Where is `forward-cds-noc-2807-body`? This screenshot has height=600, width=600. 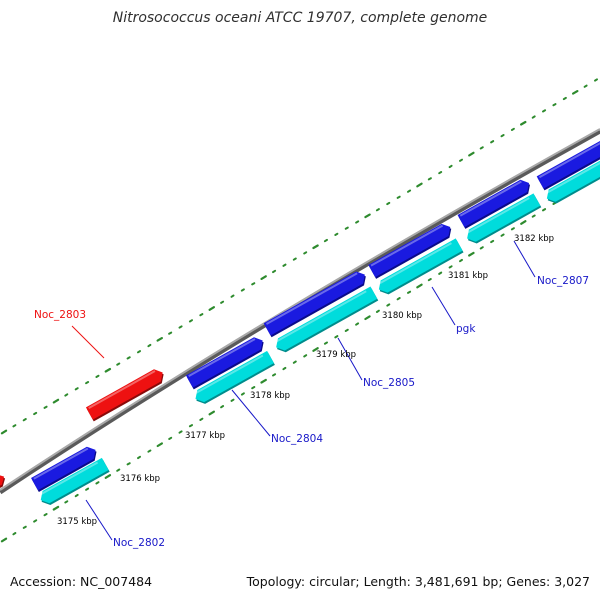 forward-cds-noc-2807-body is located at coordinates (493, 203).